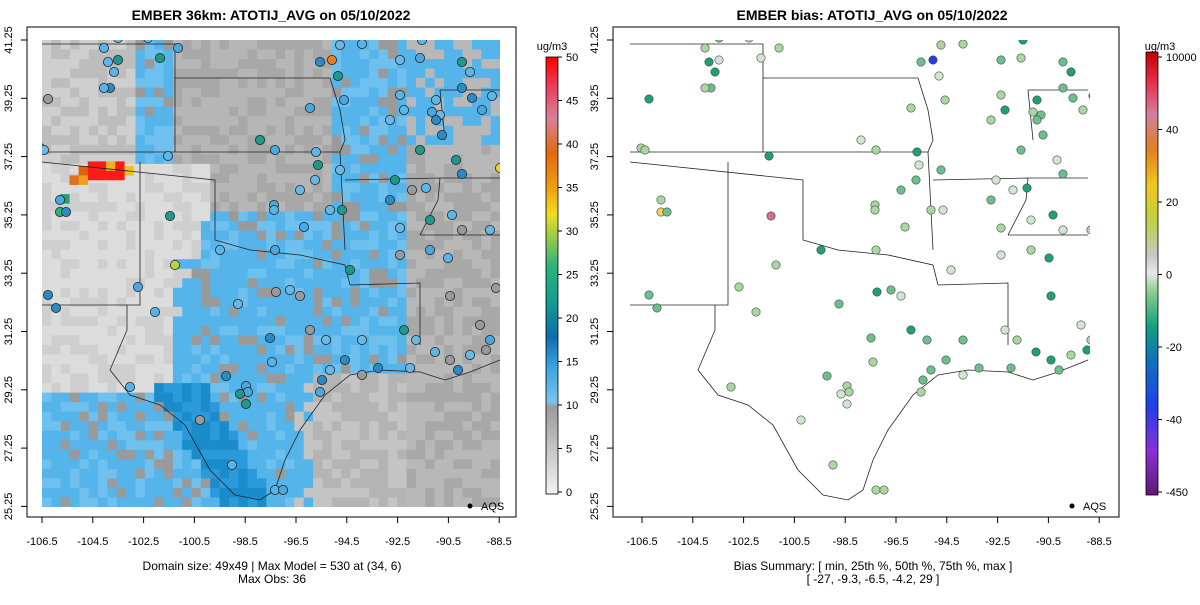  I want to click on y-tick-label: 39.25, so click(595, 99).